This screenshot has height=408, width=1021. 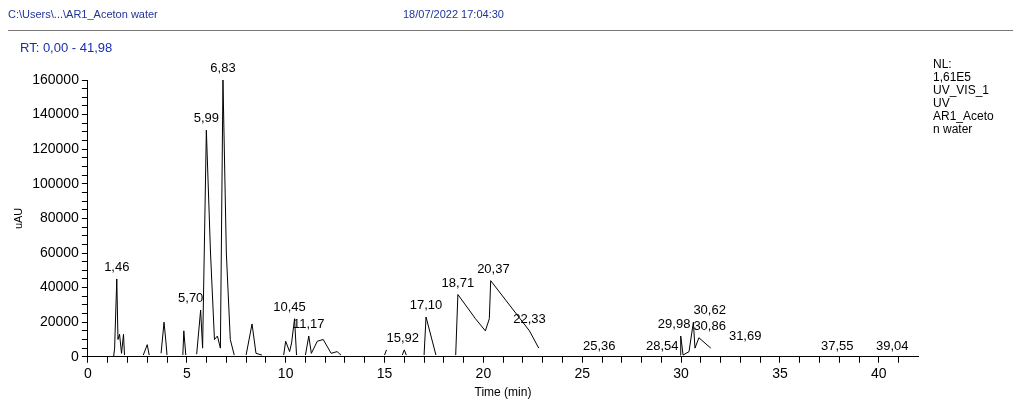 What do you see at coordinates (56, 182) in the screenshot?
I see `y-tick-label: 100000` at bounding box center [56, 182].